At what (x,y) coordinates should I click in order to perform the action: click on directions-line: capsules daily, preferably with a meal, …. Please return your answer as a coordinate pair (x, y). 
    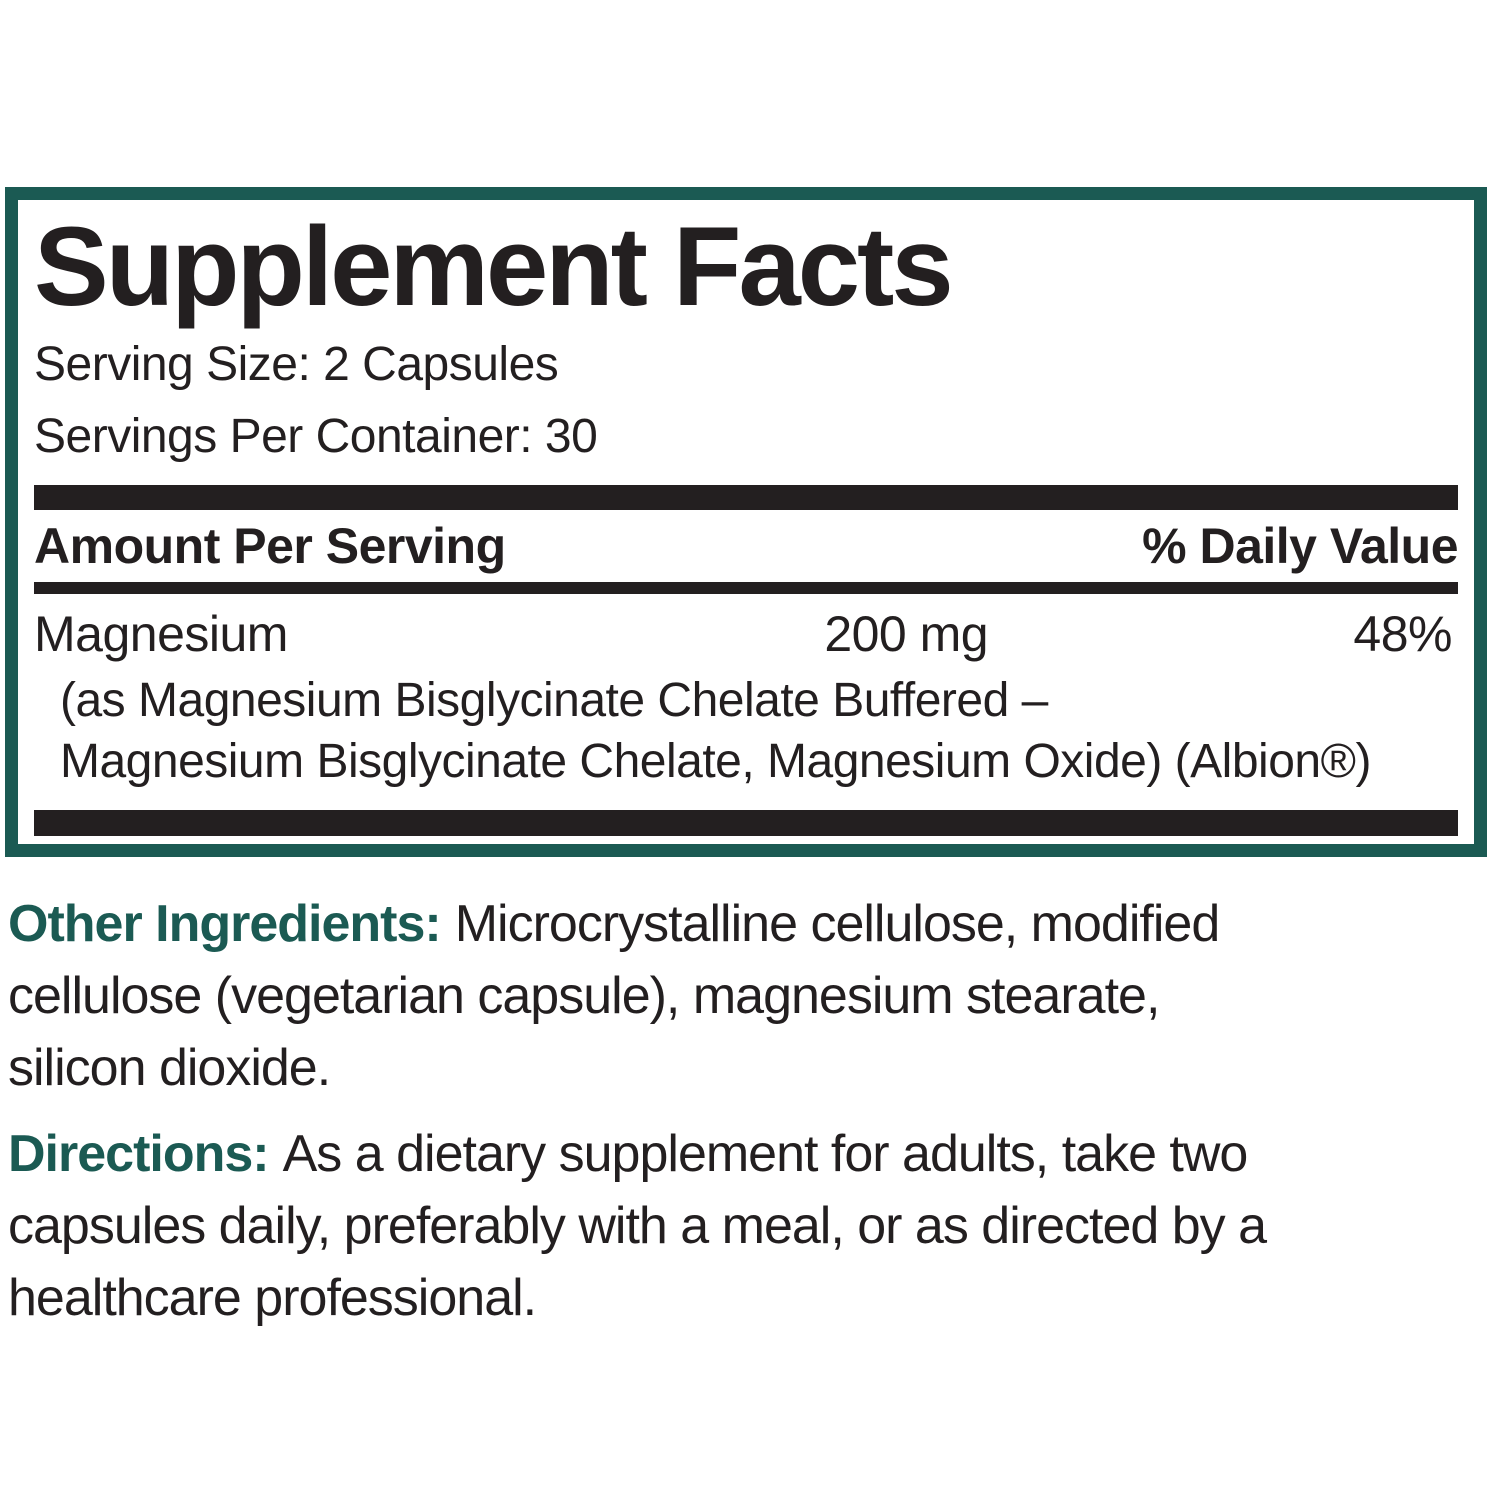
    Looking at the image, I should click on (637, 1226).